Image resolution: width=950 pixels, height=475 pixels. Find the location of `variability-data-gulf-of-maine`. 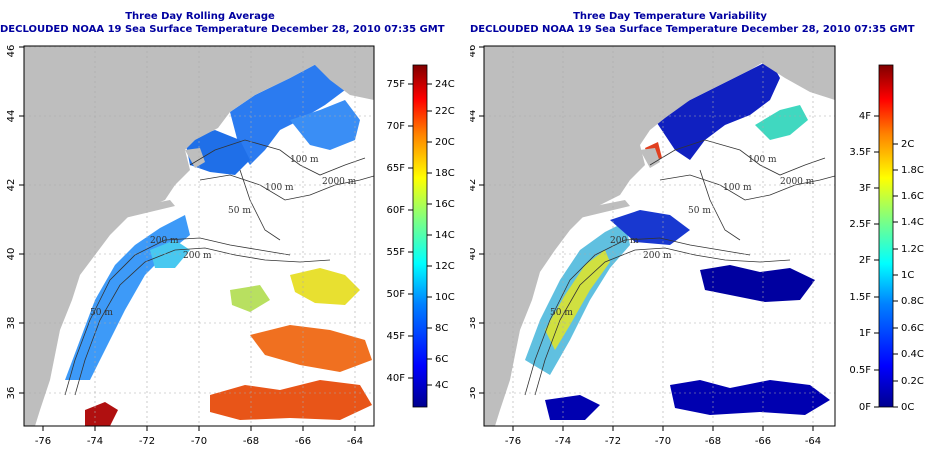

variability-data-gulf-of-maine is located at coordinates (717, 110).